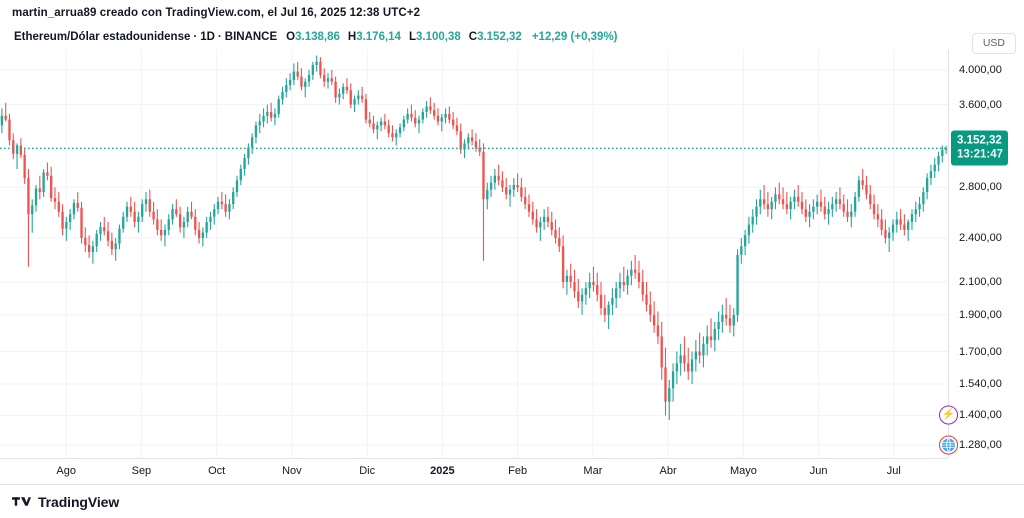  Describe the element at coordinates (102, 37) in the screenshot. I see `legend-symbol: Ethereum/Dólar estadounidense` at that location.